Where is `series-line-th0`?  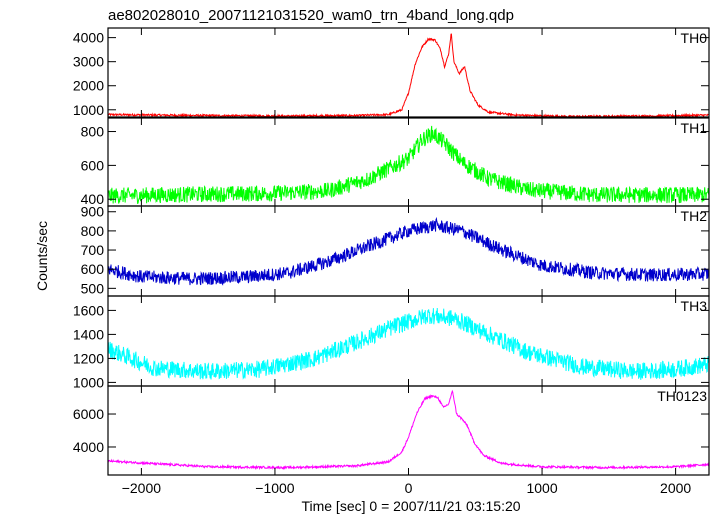 series-line-th0 is located at coordinates (408, 75).